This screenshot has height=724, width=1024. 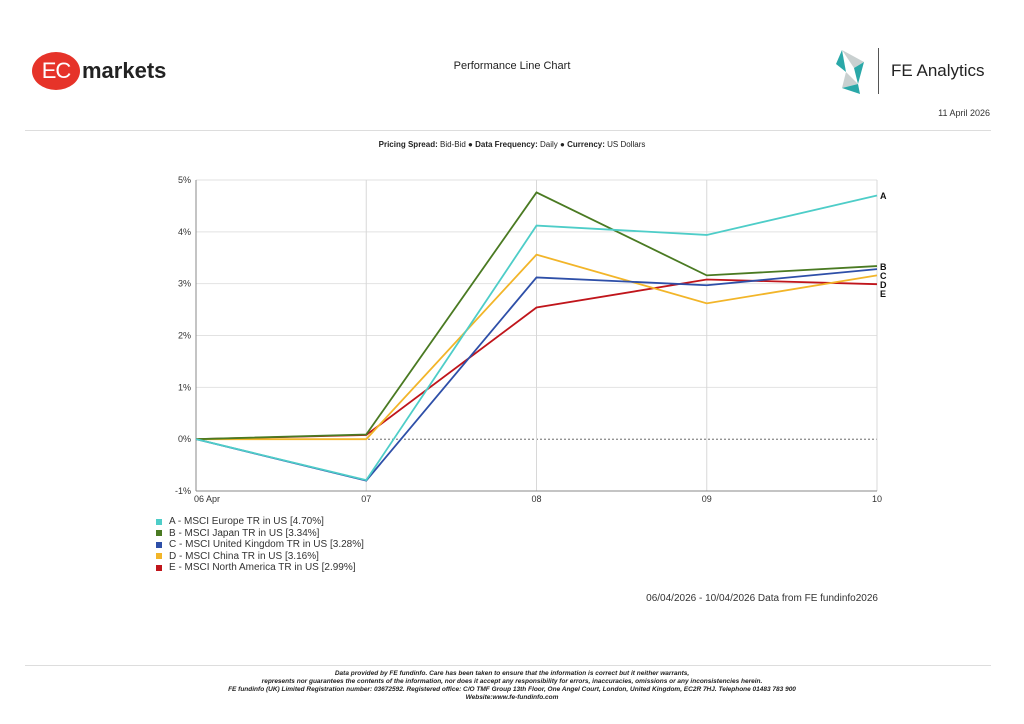 What do you see at coordinates (506, 144) in the screenshot?
I see `frequency-label: Data Frequency:` at bounding box center [506, 144].